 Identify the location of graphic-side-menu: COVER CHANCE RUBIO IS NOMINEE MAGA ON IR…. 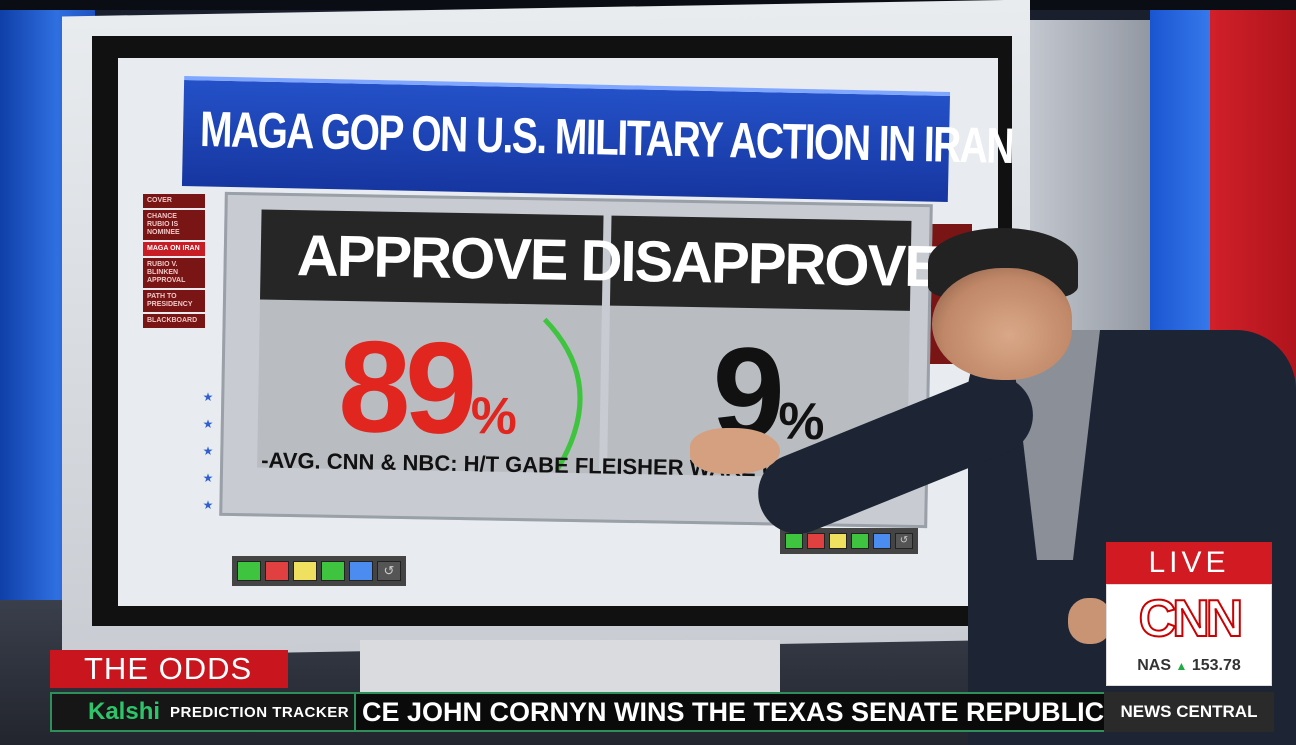
(174, 262).